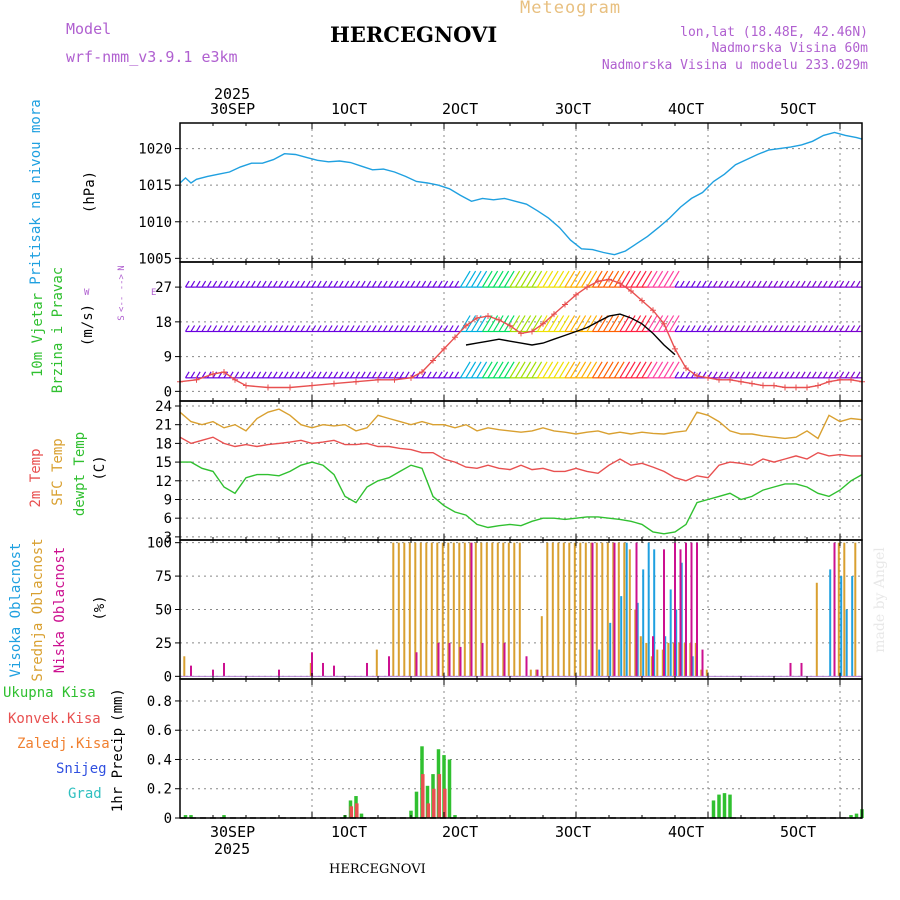 Image resolution: width=900 pixels, height=900 pixels. What do you see at coordinates (168, 358) in the screenshot?
I see `wind-ytick-label: 9` at bounding box center [168, 358].